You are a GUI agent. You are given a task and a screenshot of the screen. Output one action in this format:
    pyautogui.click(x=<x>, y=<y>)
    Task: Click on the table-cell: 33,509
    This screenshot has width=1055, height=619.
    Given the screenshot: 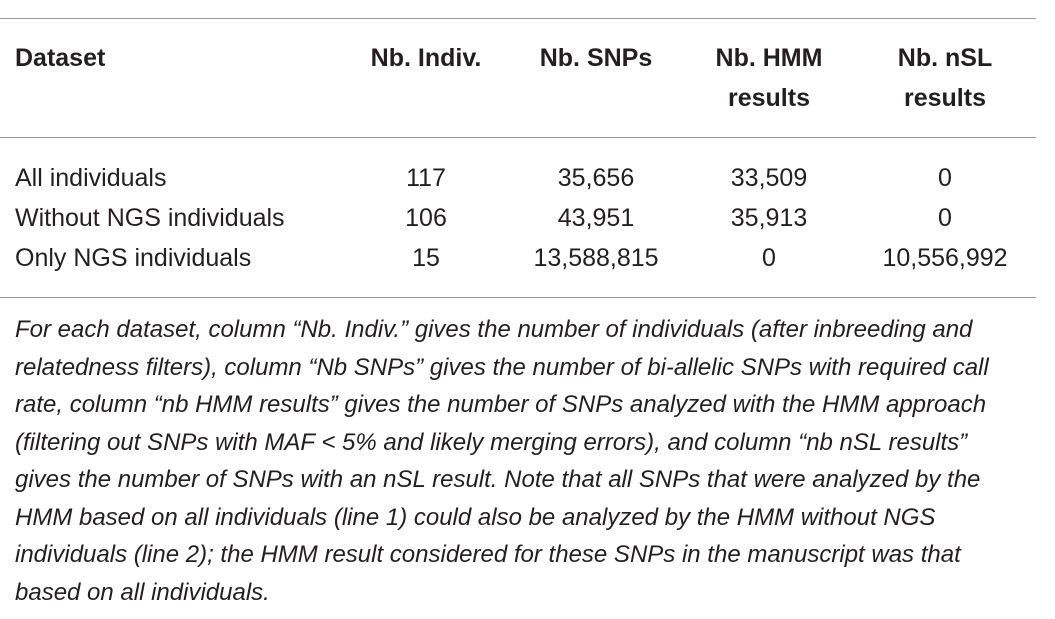 What is the action you would take?
    pyautogui.click(x=769, y=178)
    